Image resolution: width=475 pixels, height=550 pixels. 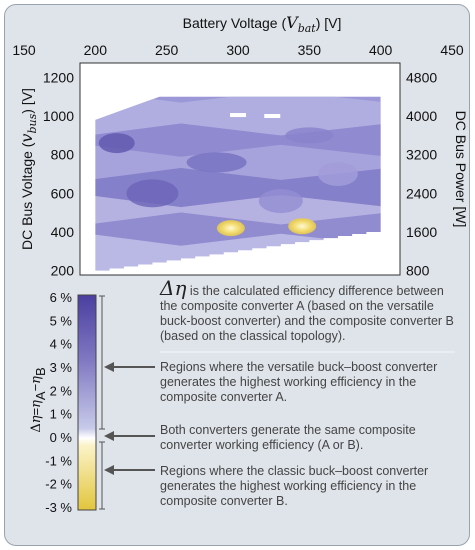 I want to click on arrow-versatile, so click(x=129, y=367).